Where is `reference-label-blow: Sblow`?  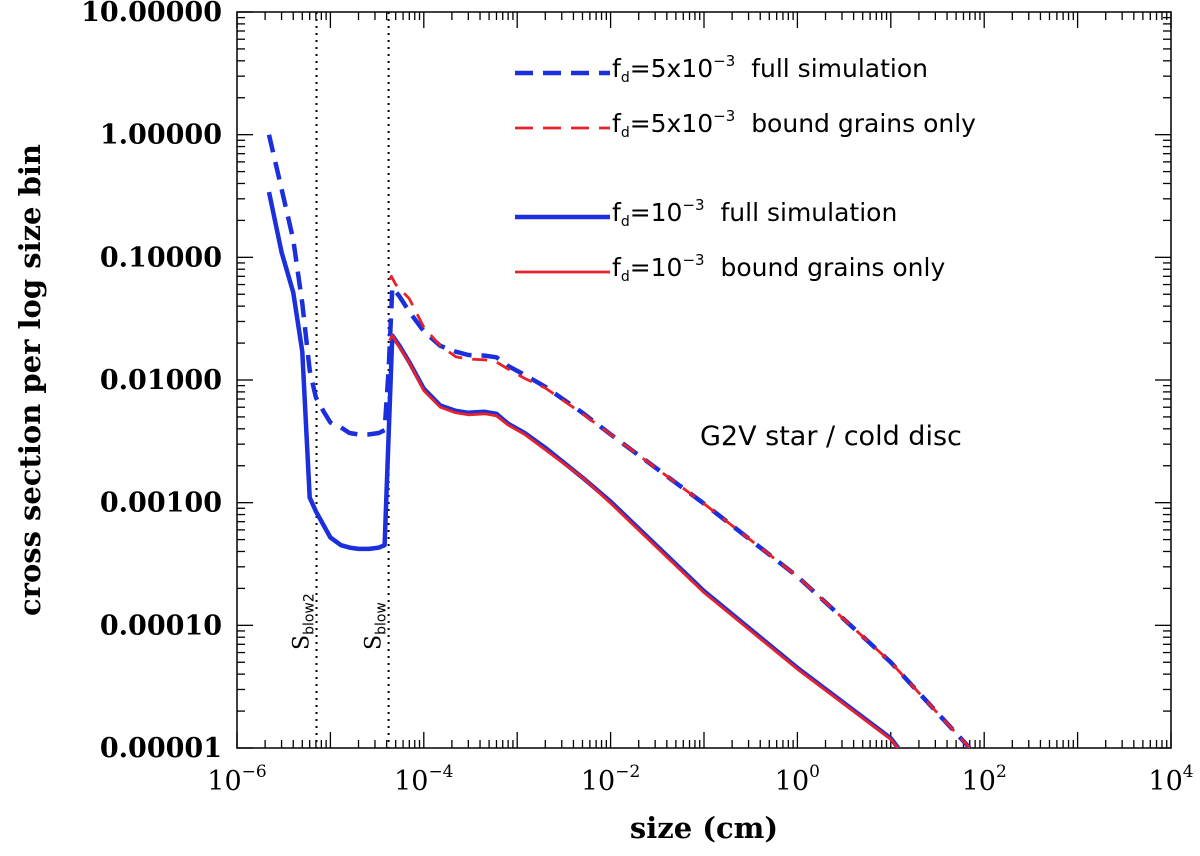
reference-label-blow: Sblow is located at coordinates (376, 626).